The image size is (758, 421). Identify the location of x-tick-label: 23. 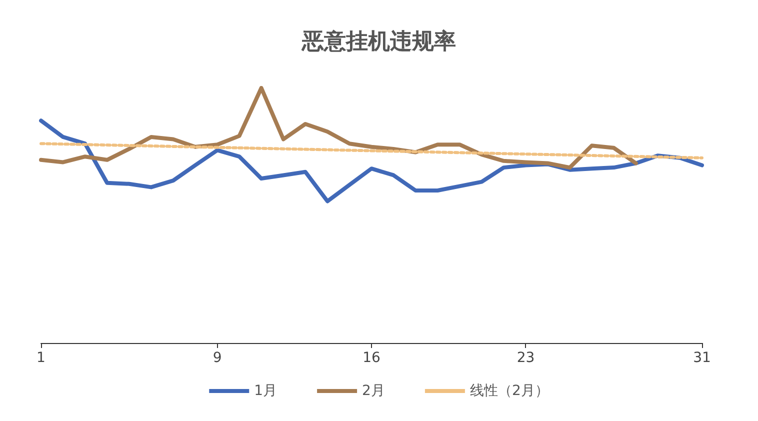
(525, 358).